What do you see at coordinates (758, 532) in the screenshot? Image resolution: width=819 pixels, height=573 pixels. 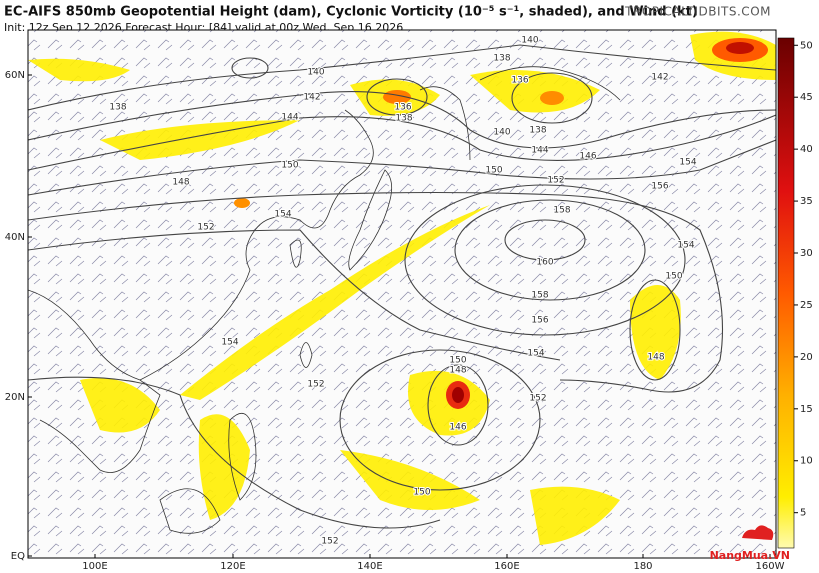 I see `watermark-icon` at bounding box center [758, 532].